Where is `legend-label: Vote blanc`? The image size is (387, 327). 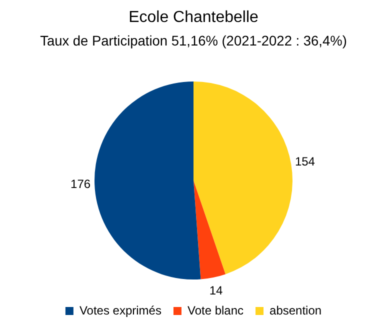 legend-label: Vote blanc is located at coordinates (215, 310).